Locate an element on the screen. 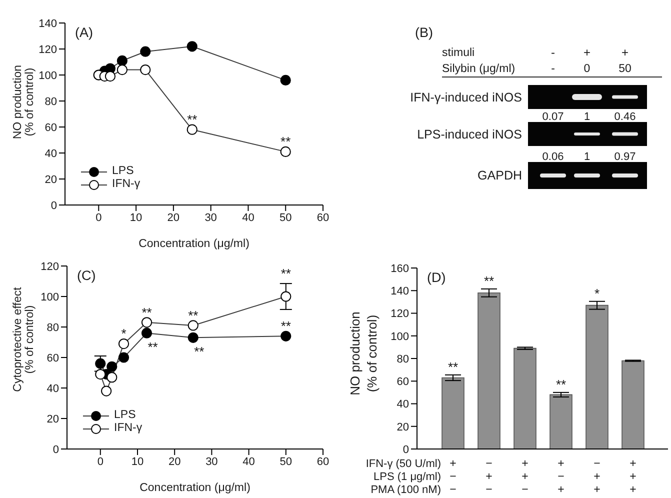  x-tick-label: 0 is located at coordinates (100, 462).